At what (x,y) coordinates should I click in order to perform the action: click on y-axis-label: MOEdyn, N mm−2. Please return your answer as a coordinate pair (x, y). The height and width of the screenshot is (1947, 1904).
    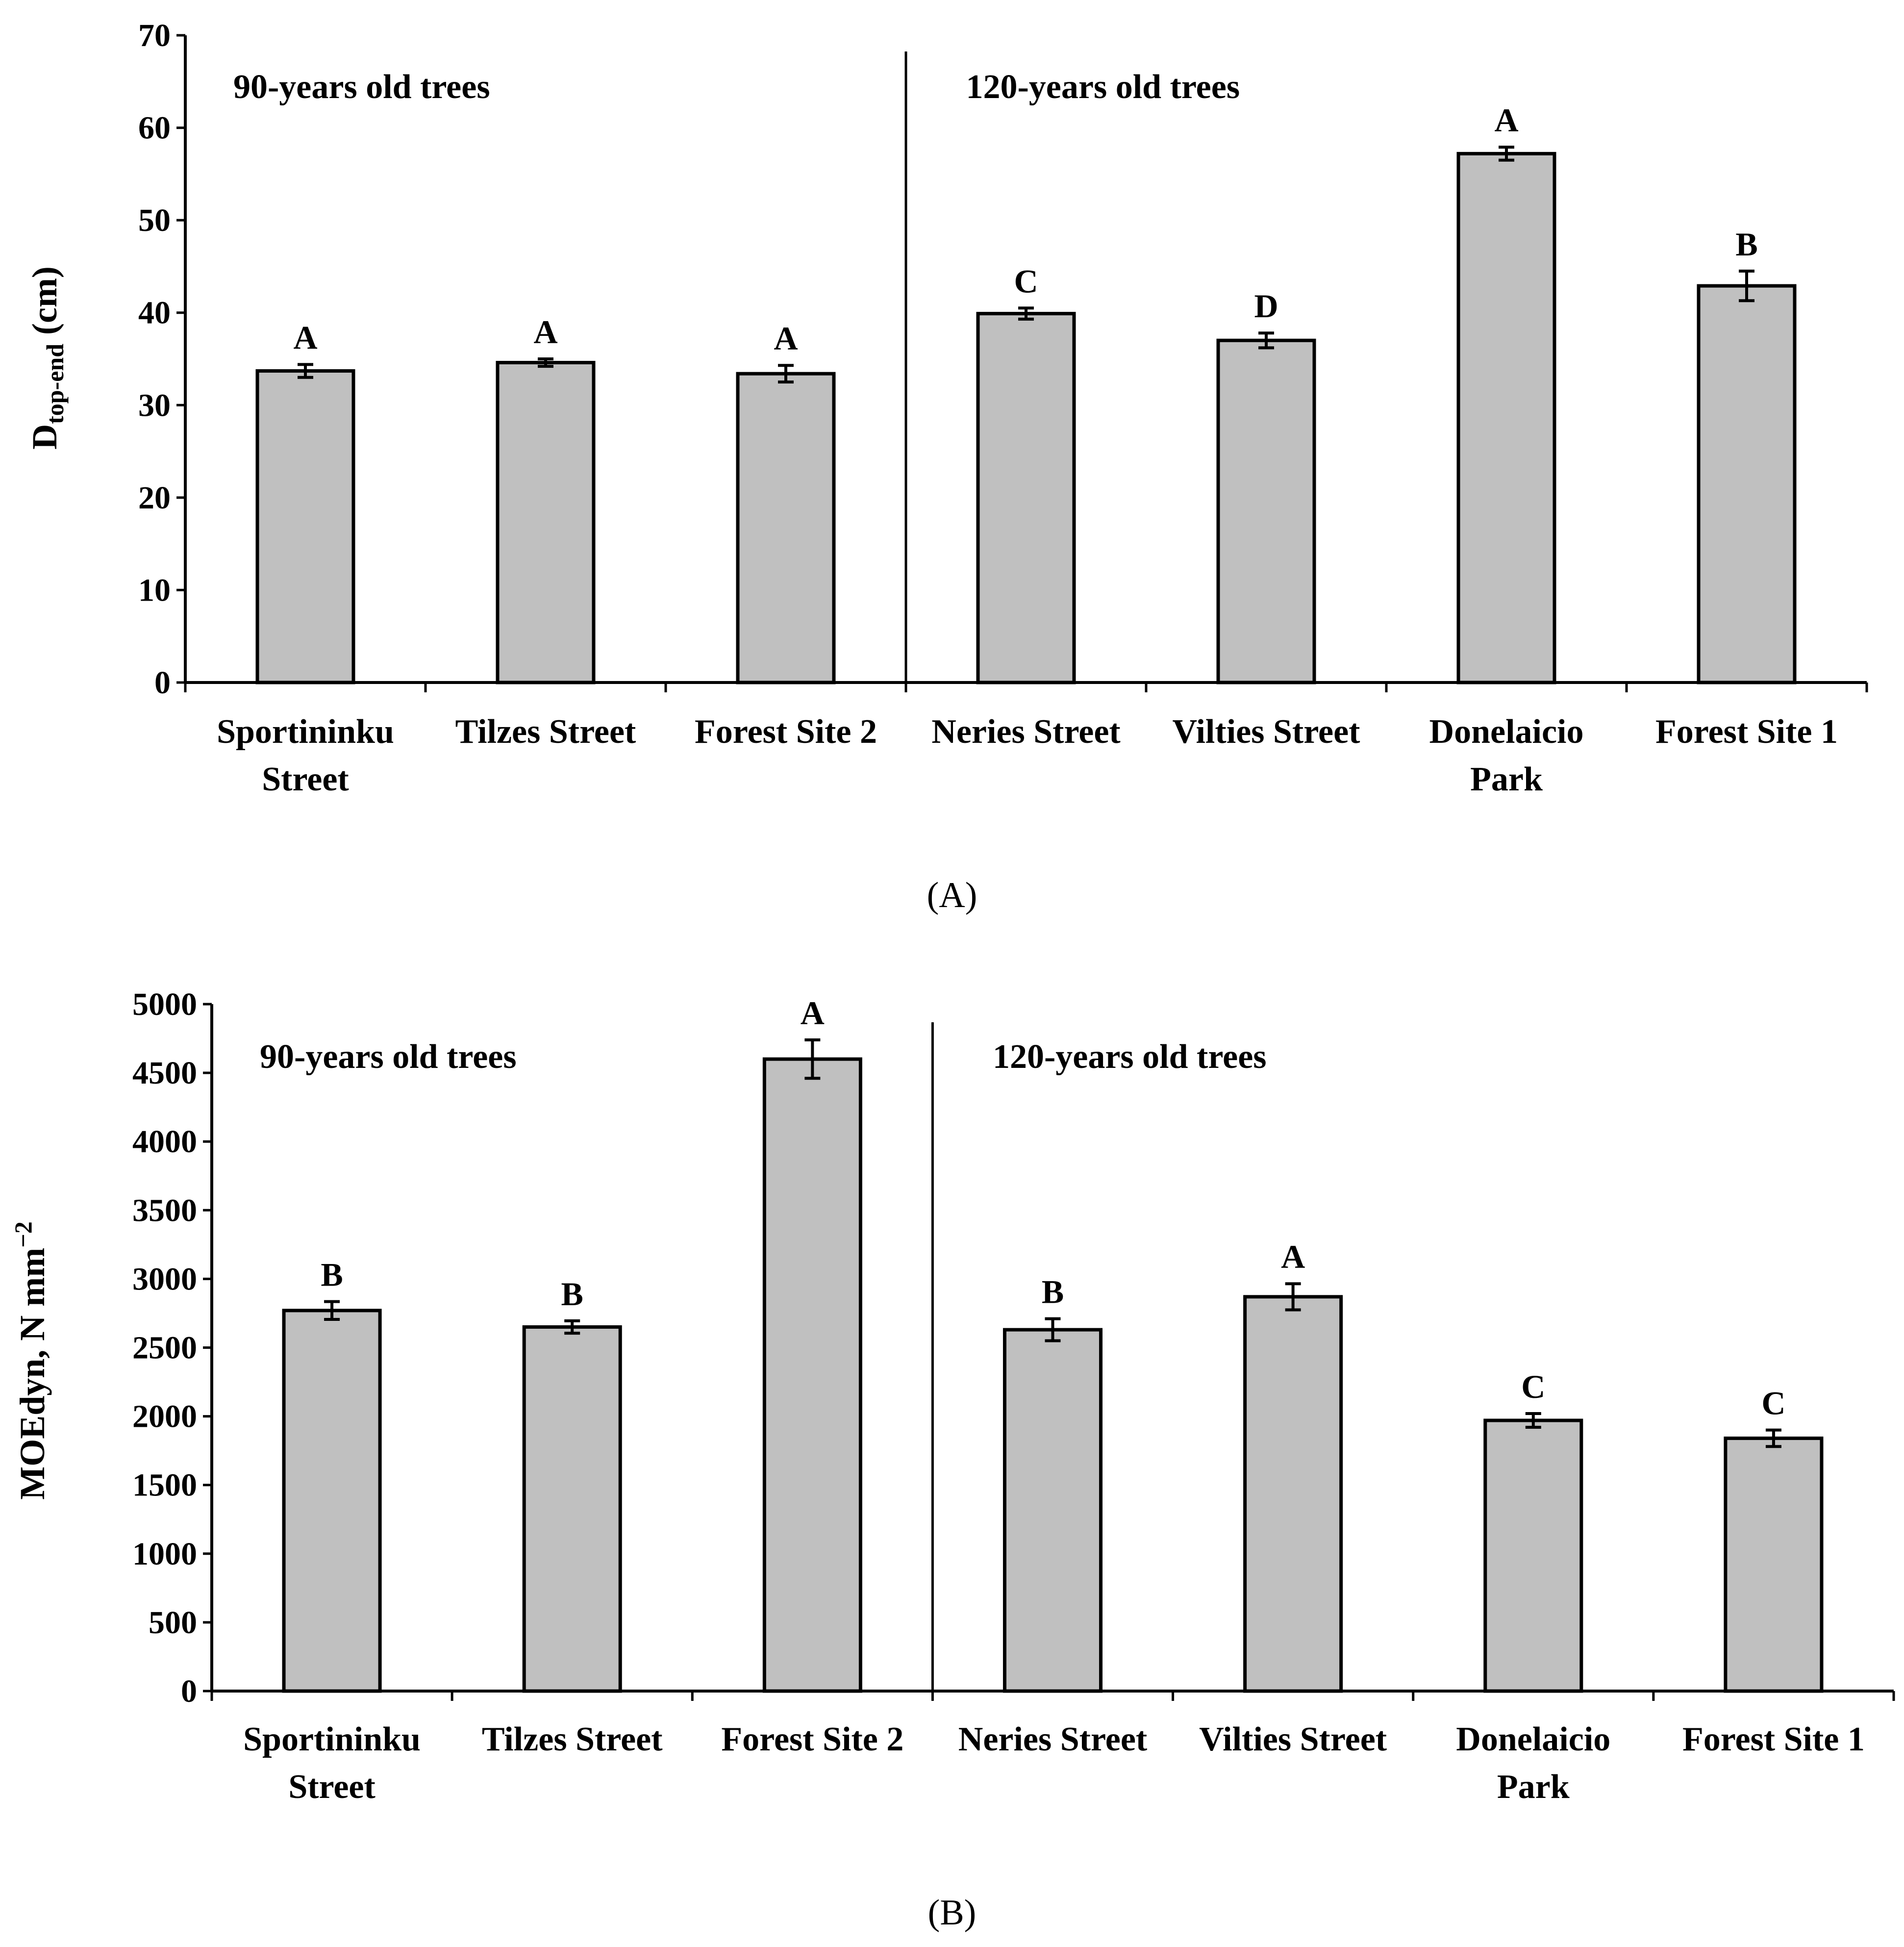
    Looking at the image, I should click on (30, 1360).